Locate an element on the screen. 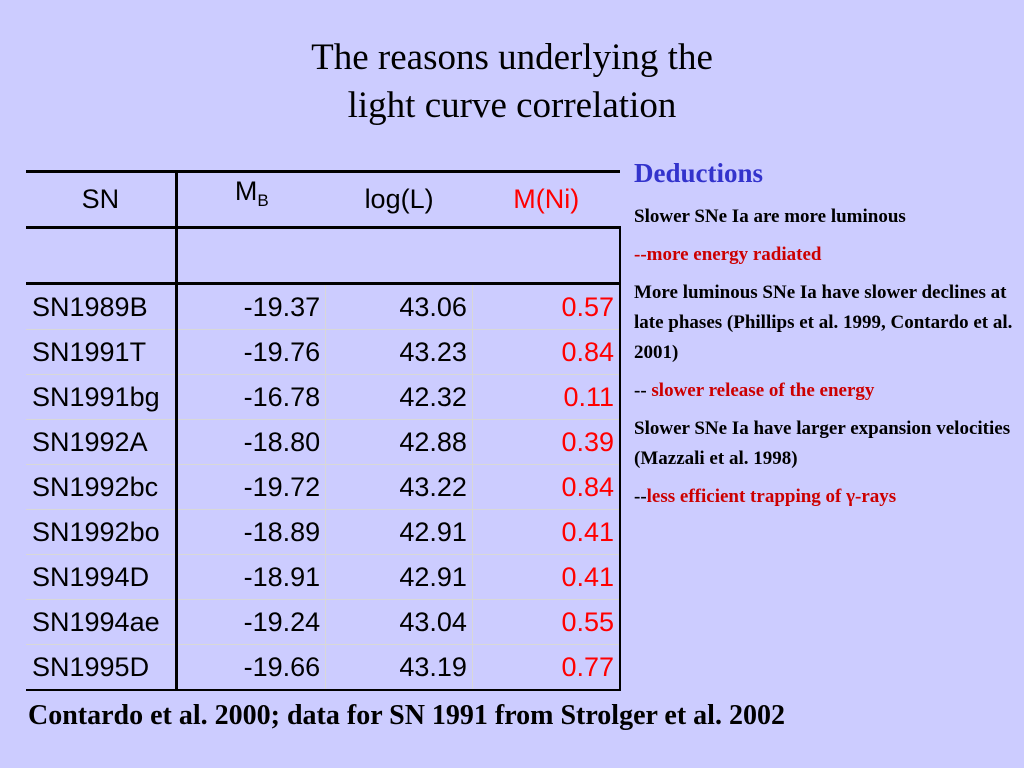 Image resolution: width=1024 pixels, height=768 pixels. table-row: SN1991bg -16.78 42.32 0.11 is located at coordinates (323, 397).